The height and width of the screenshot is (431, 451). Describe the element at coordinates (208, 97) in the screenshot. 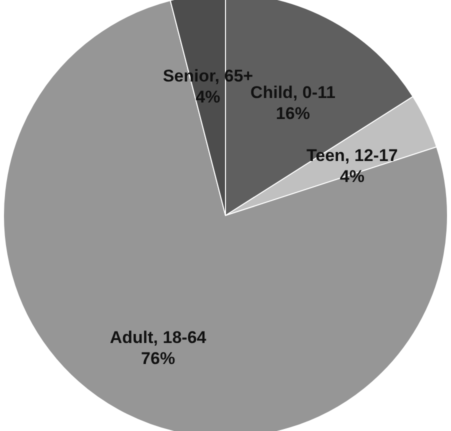

I see `data-label: 4%` at that location.